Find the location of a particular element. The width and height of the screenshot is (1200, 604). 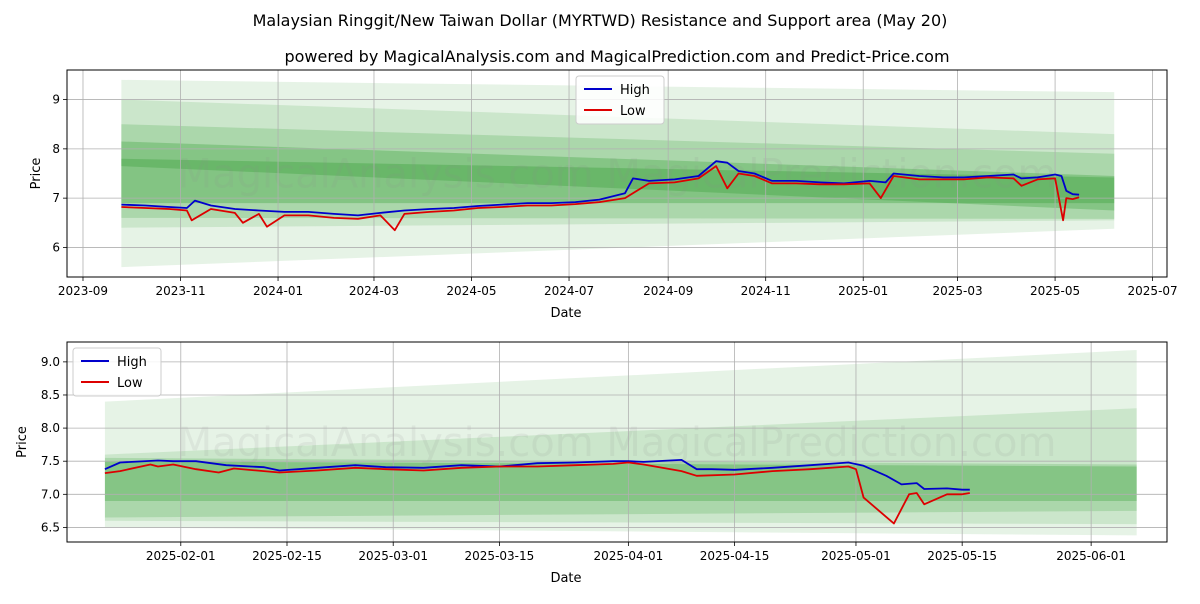

y-tick-label: 7 is located at coordinates (56, 198).